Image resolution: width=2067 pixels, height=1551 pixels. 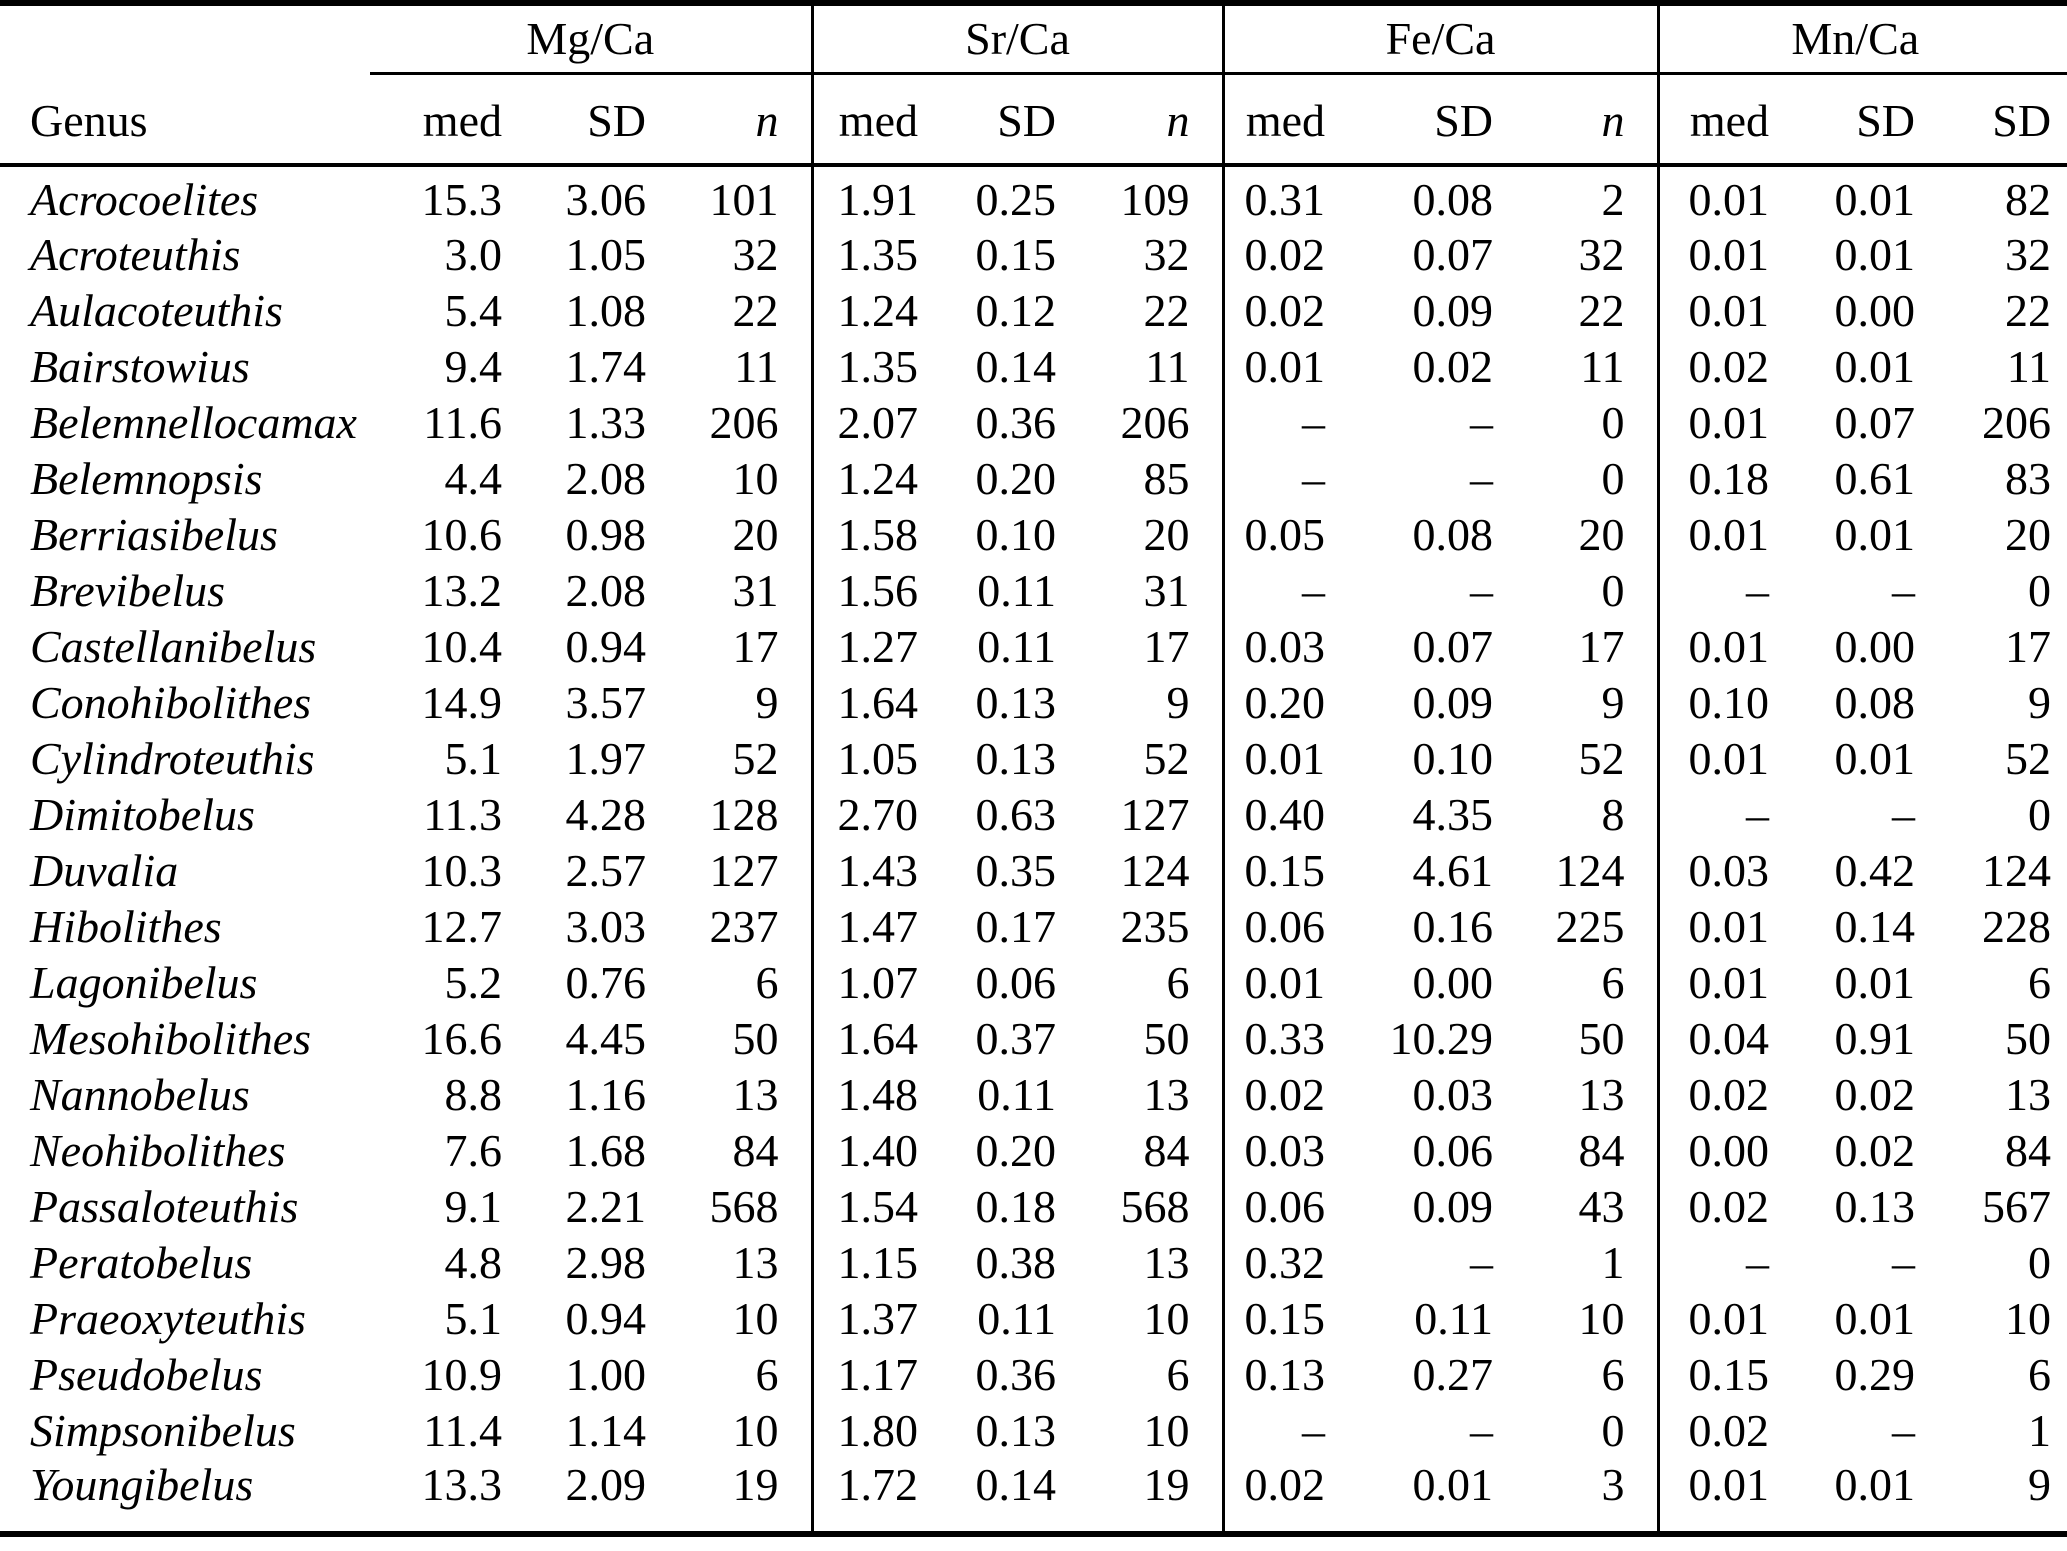 I want to click on value-cell: 0.76, so click(x=606, y=982).